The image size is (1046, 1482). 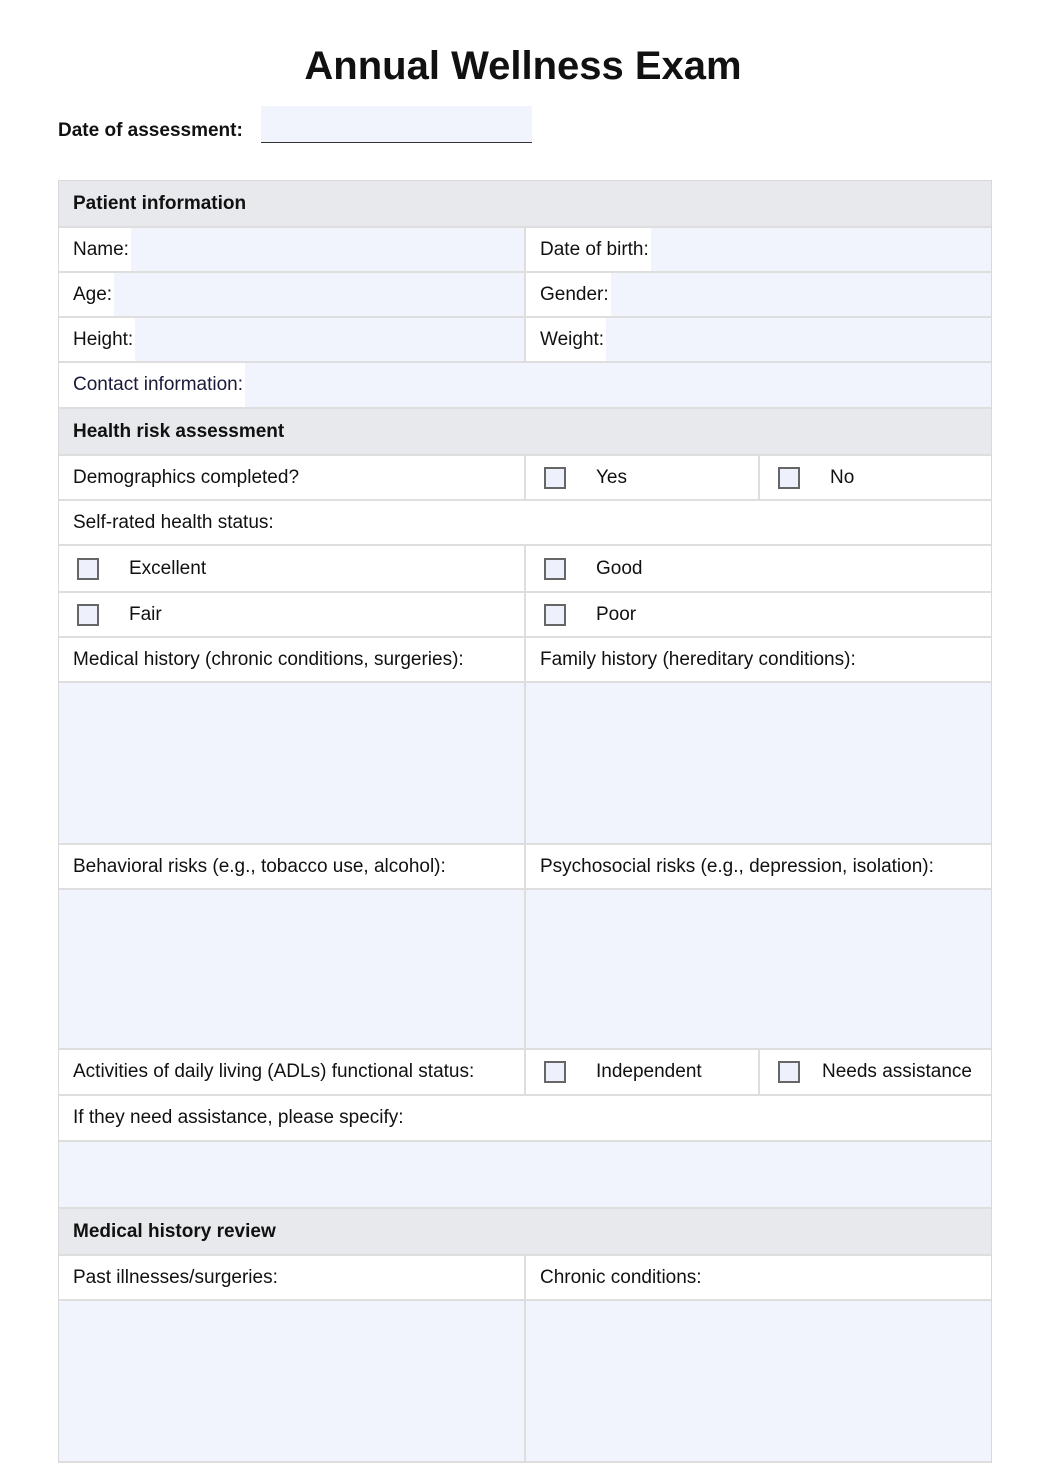 I want to click on medical-history-textarea, so click(x=291, y=763).